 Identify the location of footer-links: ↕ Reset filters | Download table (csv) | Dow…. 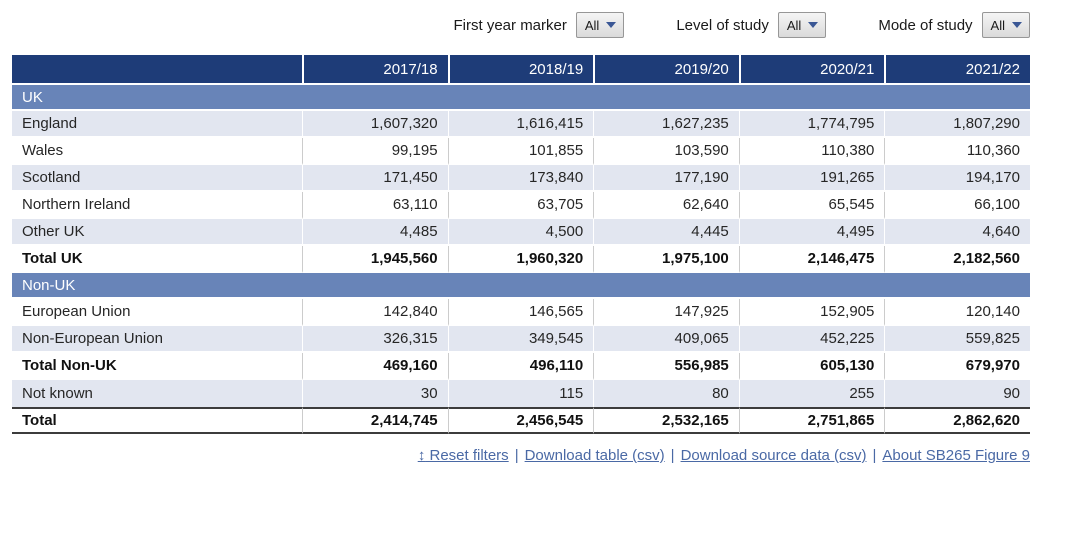
(521, 455).